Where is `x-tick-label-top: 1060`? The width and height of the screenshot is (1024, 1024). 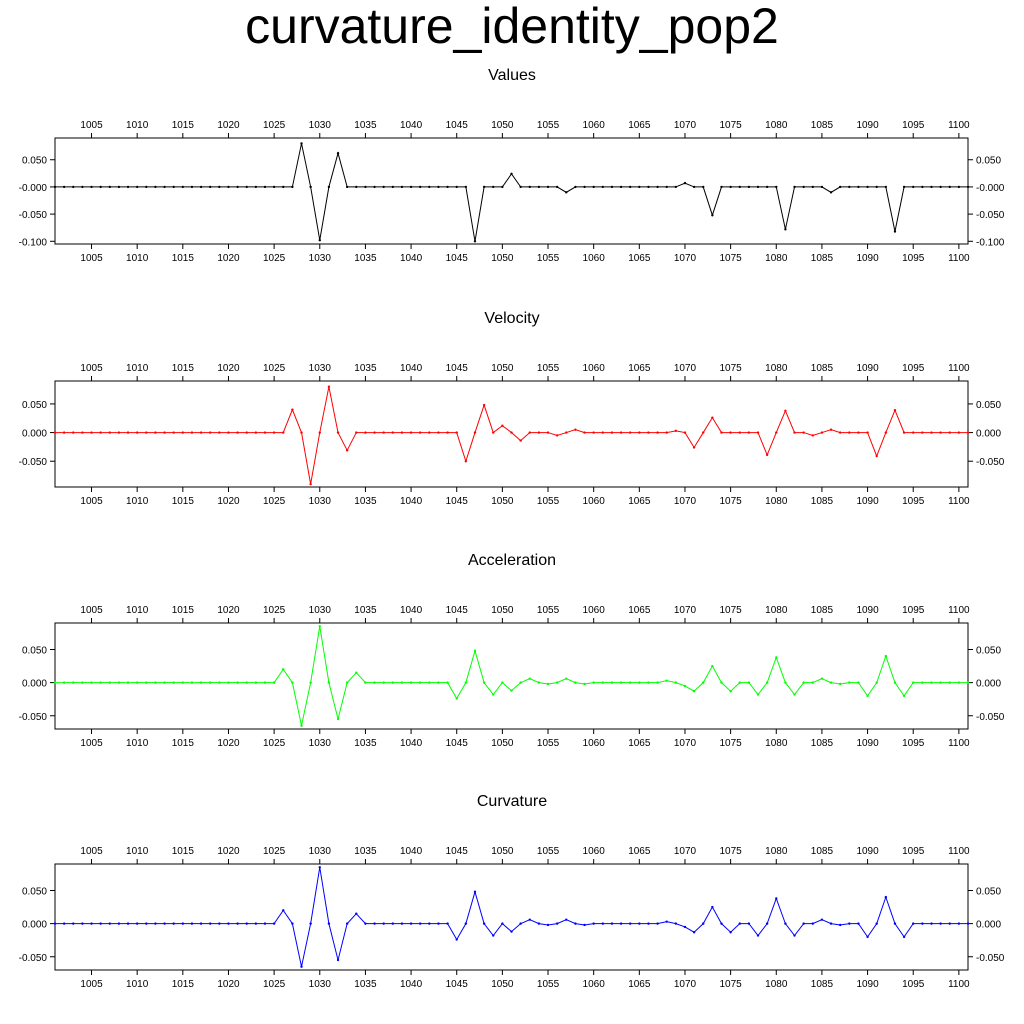
x-tick-label-top: 1060 is located at coordinates (594, 368).